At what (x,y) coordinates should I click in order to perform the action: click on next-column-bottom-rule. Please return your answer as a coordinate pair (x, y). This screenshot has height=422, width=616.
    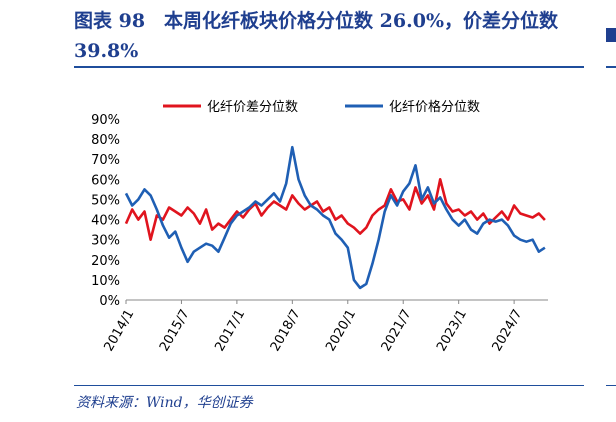
    Looking at the image, I should click on (611, 385).